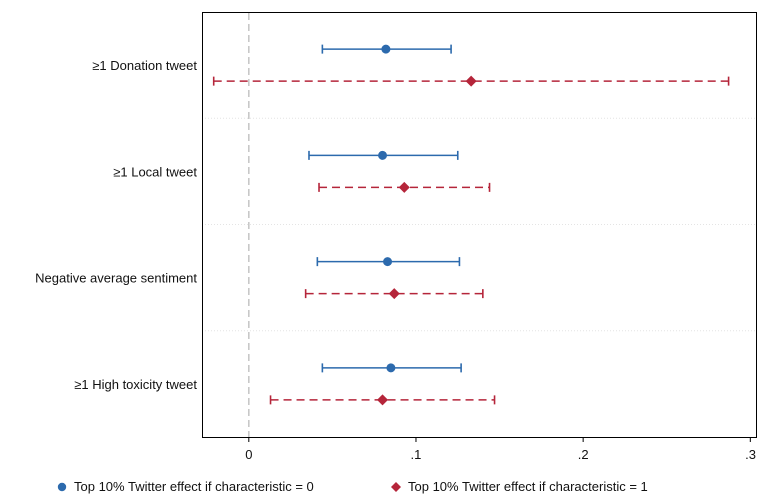 This screenshot has width=757, height=501. I want to click on x-axis-ticks: 0 .1 .2 .3, so click(500, 449).